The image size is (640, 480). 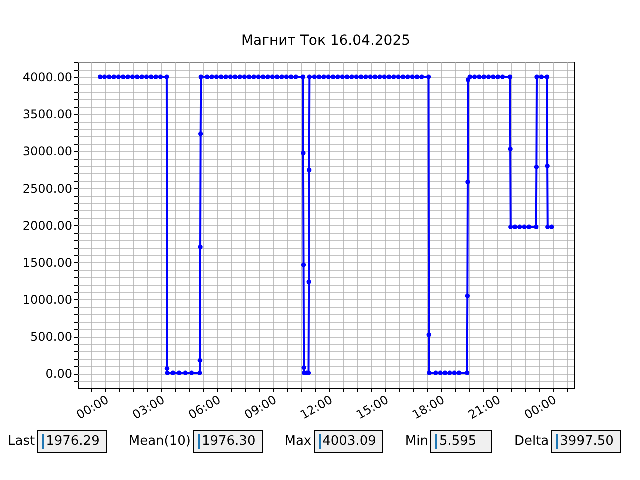 I want to click on text: Min, so click(x=416, y=441).